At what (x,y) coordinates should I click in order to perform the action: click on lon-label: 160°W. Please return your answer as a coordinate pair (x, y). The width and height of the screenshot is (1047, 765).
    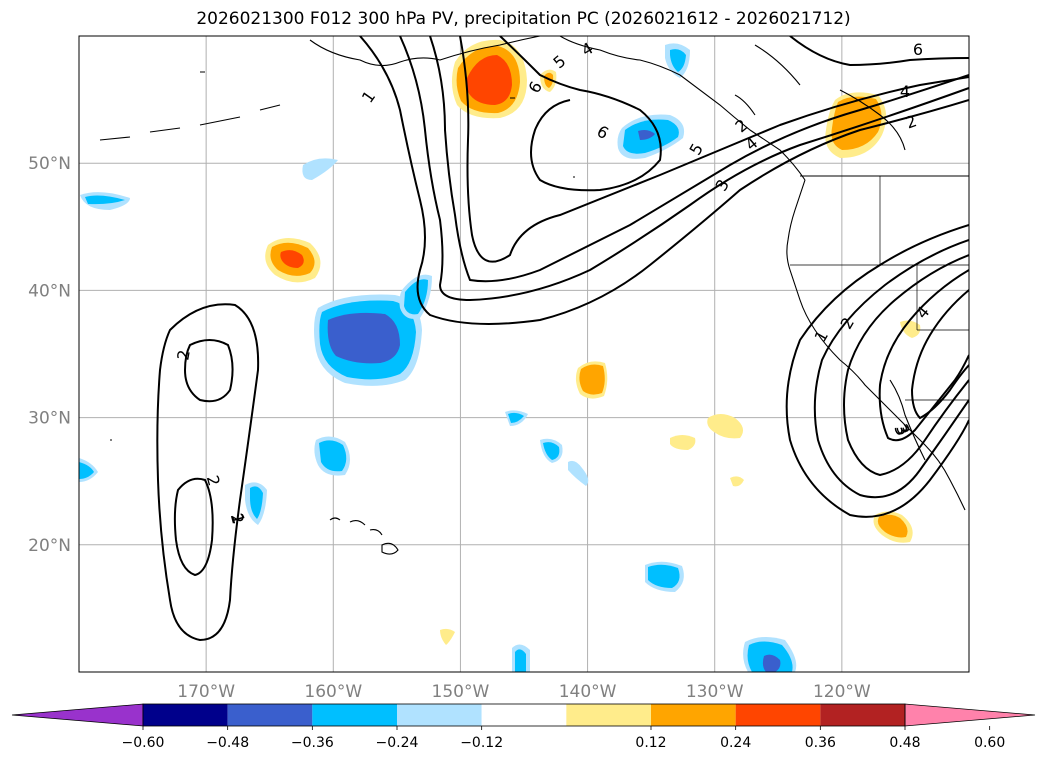
    Looking at the image, I should click on (333, 692).